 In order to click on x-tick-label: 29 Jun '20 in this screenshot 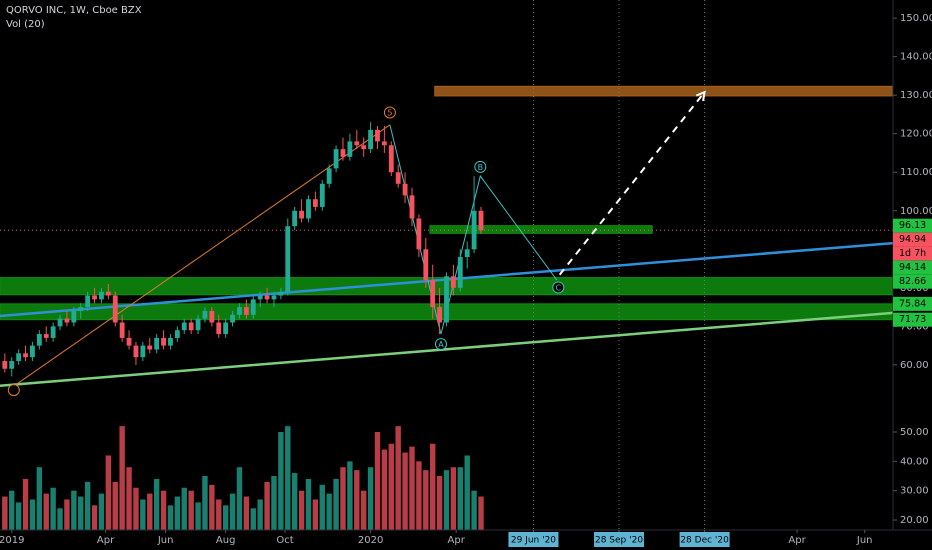, I will do `click(533, 541)`.